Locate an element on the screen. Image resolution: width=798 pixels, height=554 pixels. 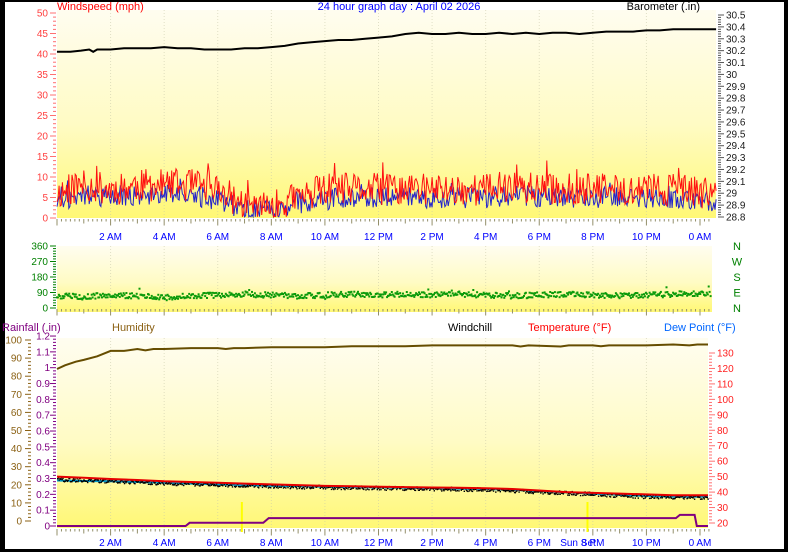
windspeed-axis: 0 5 10 15 20 25 30 35 40 45 50 is located at coordinates (46, 117).